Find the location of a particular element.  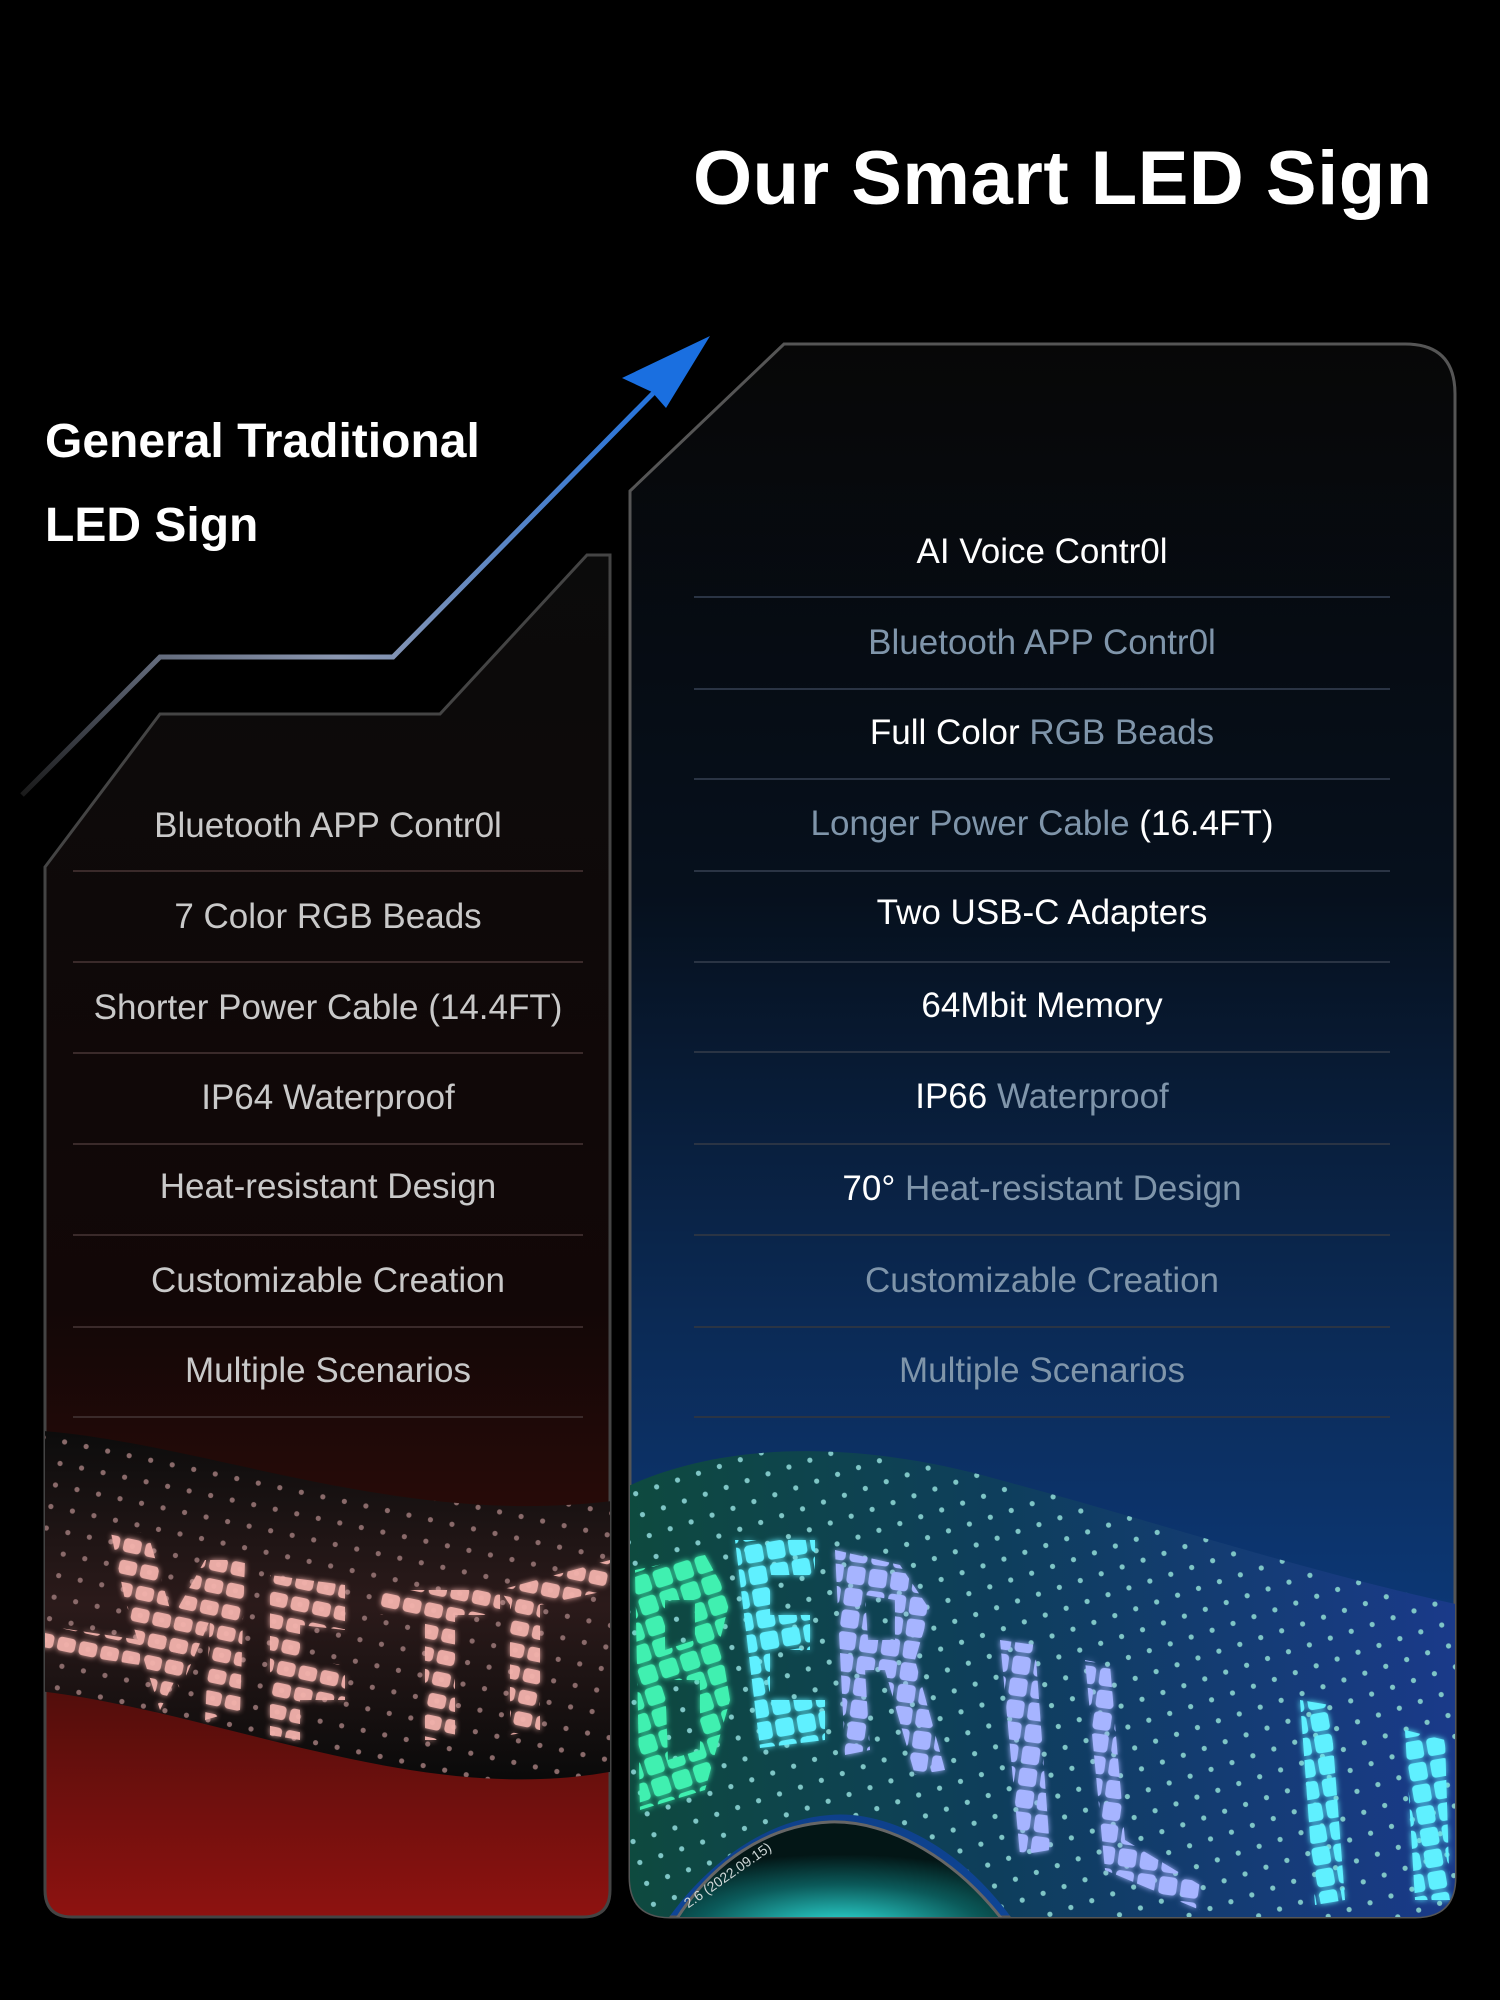

feature-text-highlight: Multiple Scenarios is located at coordinates (1042, 1370).